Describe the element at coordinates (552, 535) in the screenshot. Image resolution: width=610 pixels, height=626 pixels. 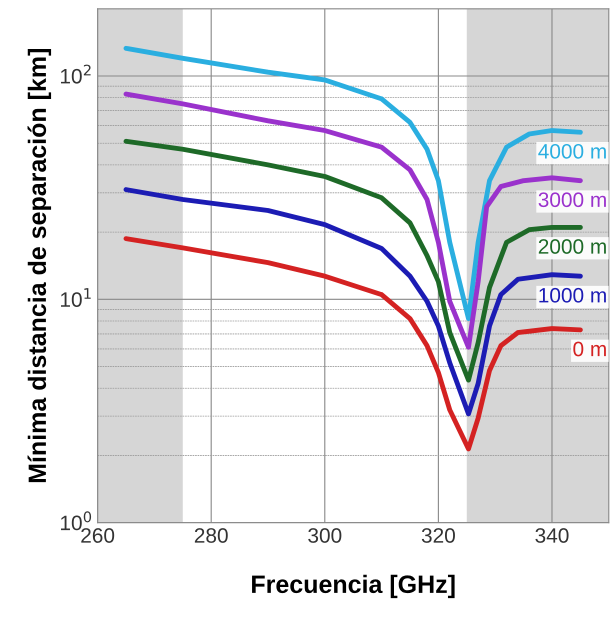
I see `x-tick-label: 340` at that location.